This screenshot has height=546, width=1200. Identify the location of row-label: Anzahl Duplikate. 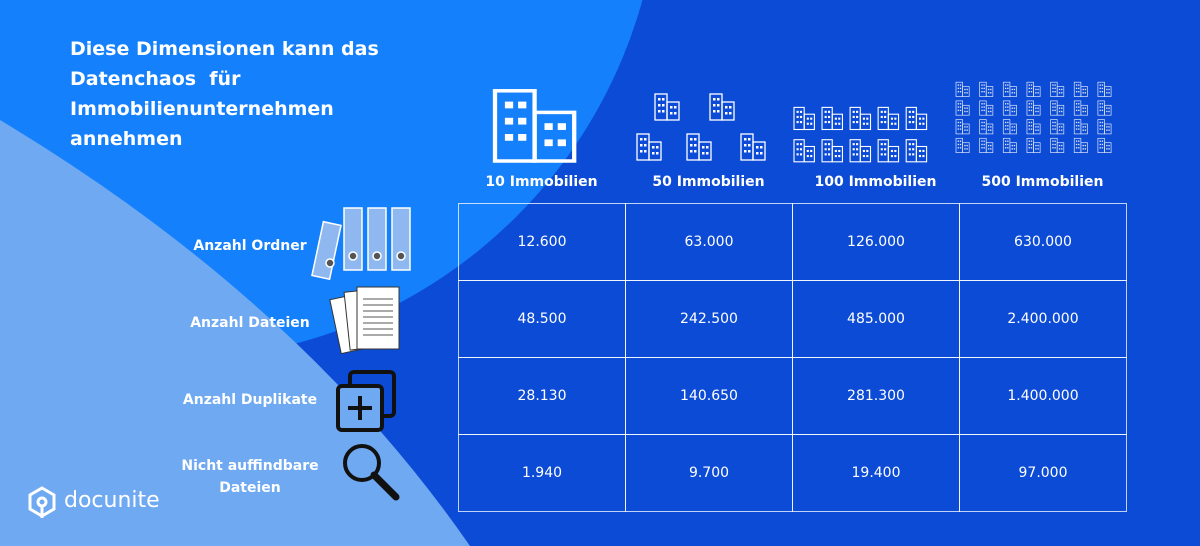
(250, 399).